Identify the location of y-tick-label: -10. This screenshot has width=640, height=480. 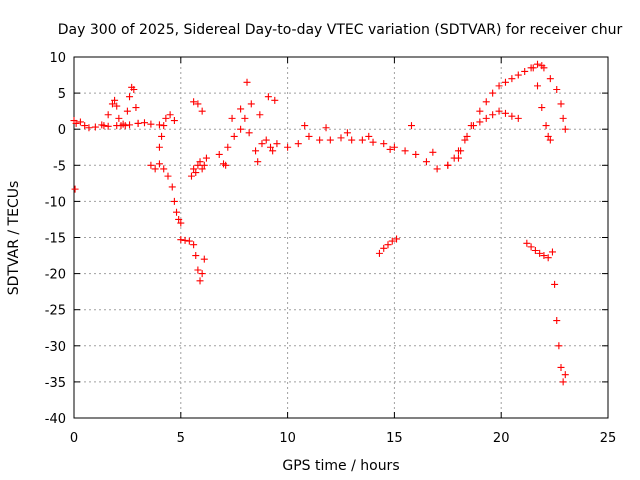
(55, 202).